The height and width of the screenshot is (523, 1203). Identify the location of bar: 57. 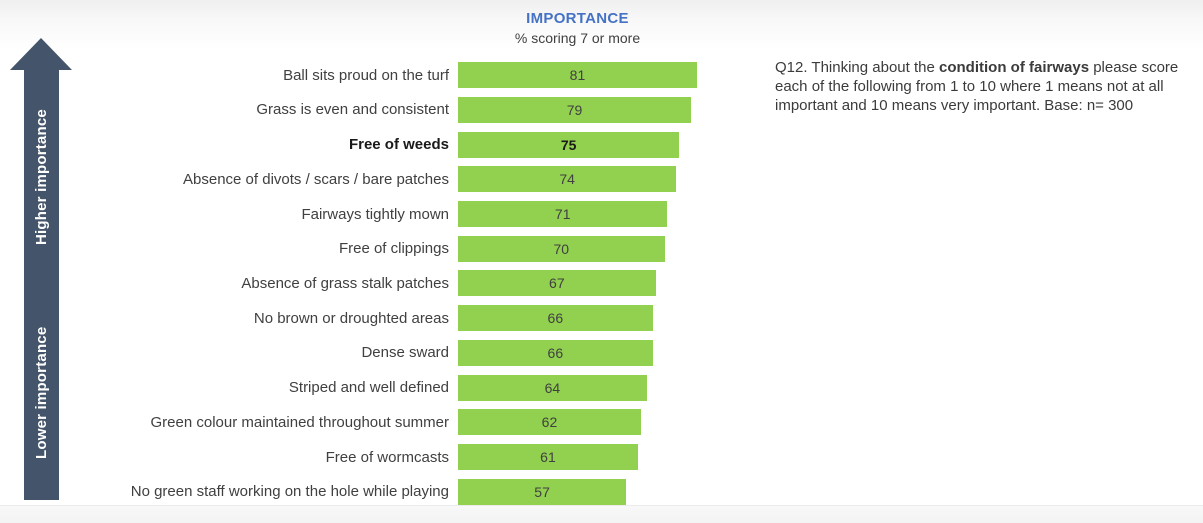
(542, 491).